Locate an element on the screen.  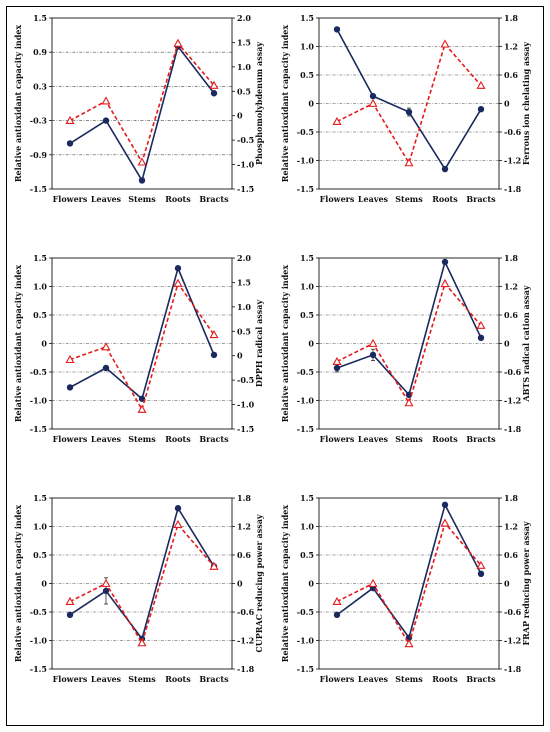
y2-axis-label: Phosphomolybdenum assay is located at coordinates (259, 103).